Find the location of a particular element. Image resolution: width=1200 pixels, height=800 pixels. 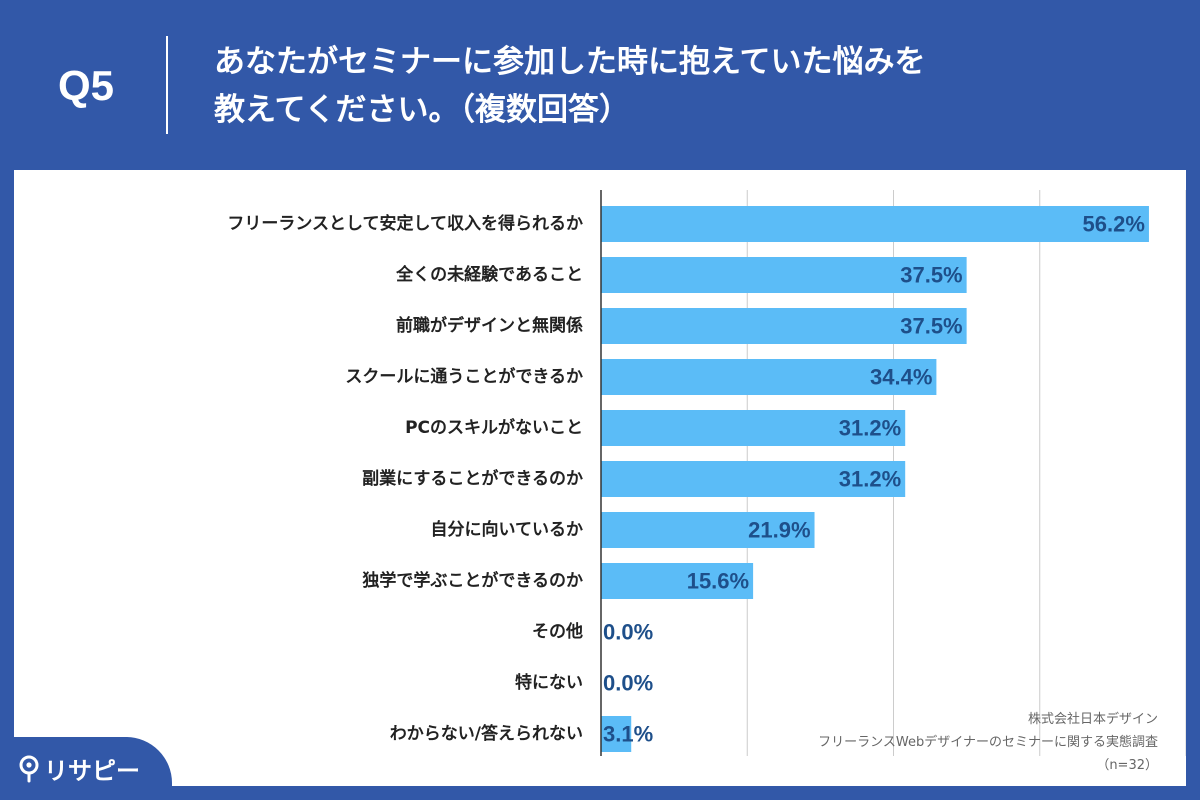

category-label: 前職がデザインと無関係 is located at coordinates (489, 325).